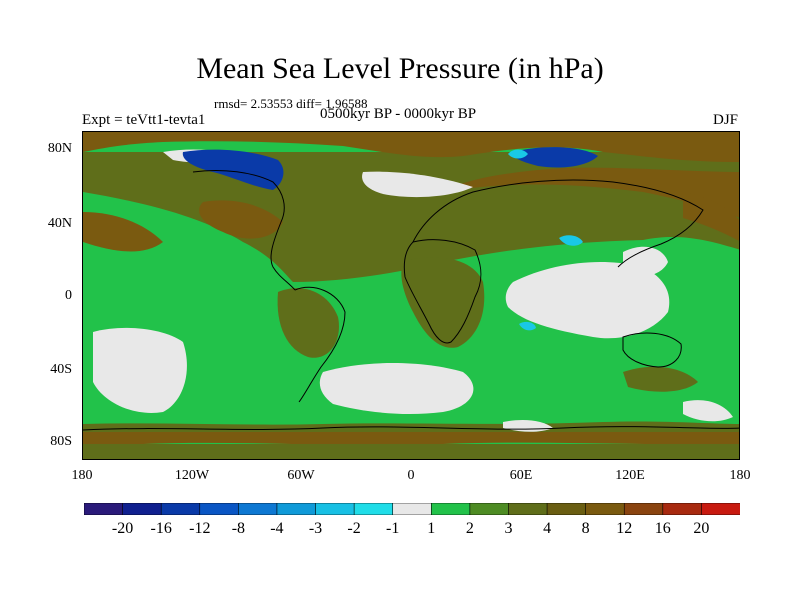 The width and height of the screenshot is (800, 600). I want to click on colorbar-label: -2, so click(354, 528).